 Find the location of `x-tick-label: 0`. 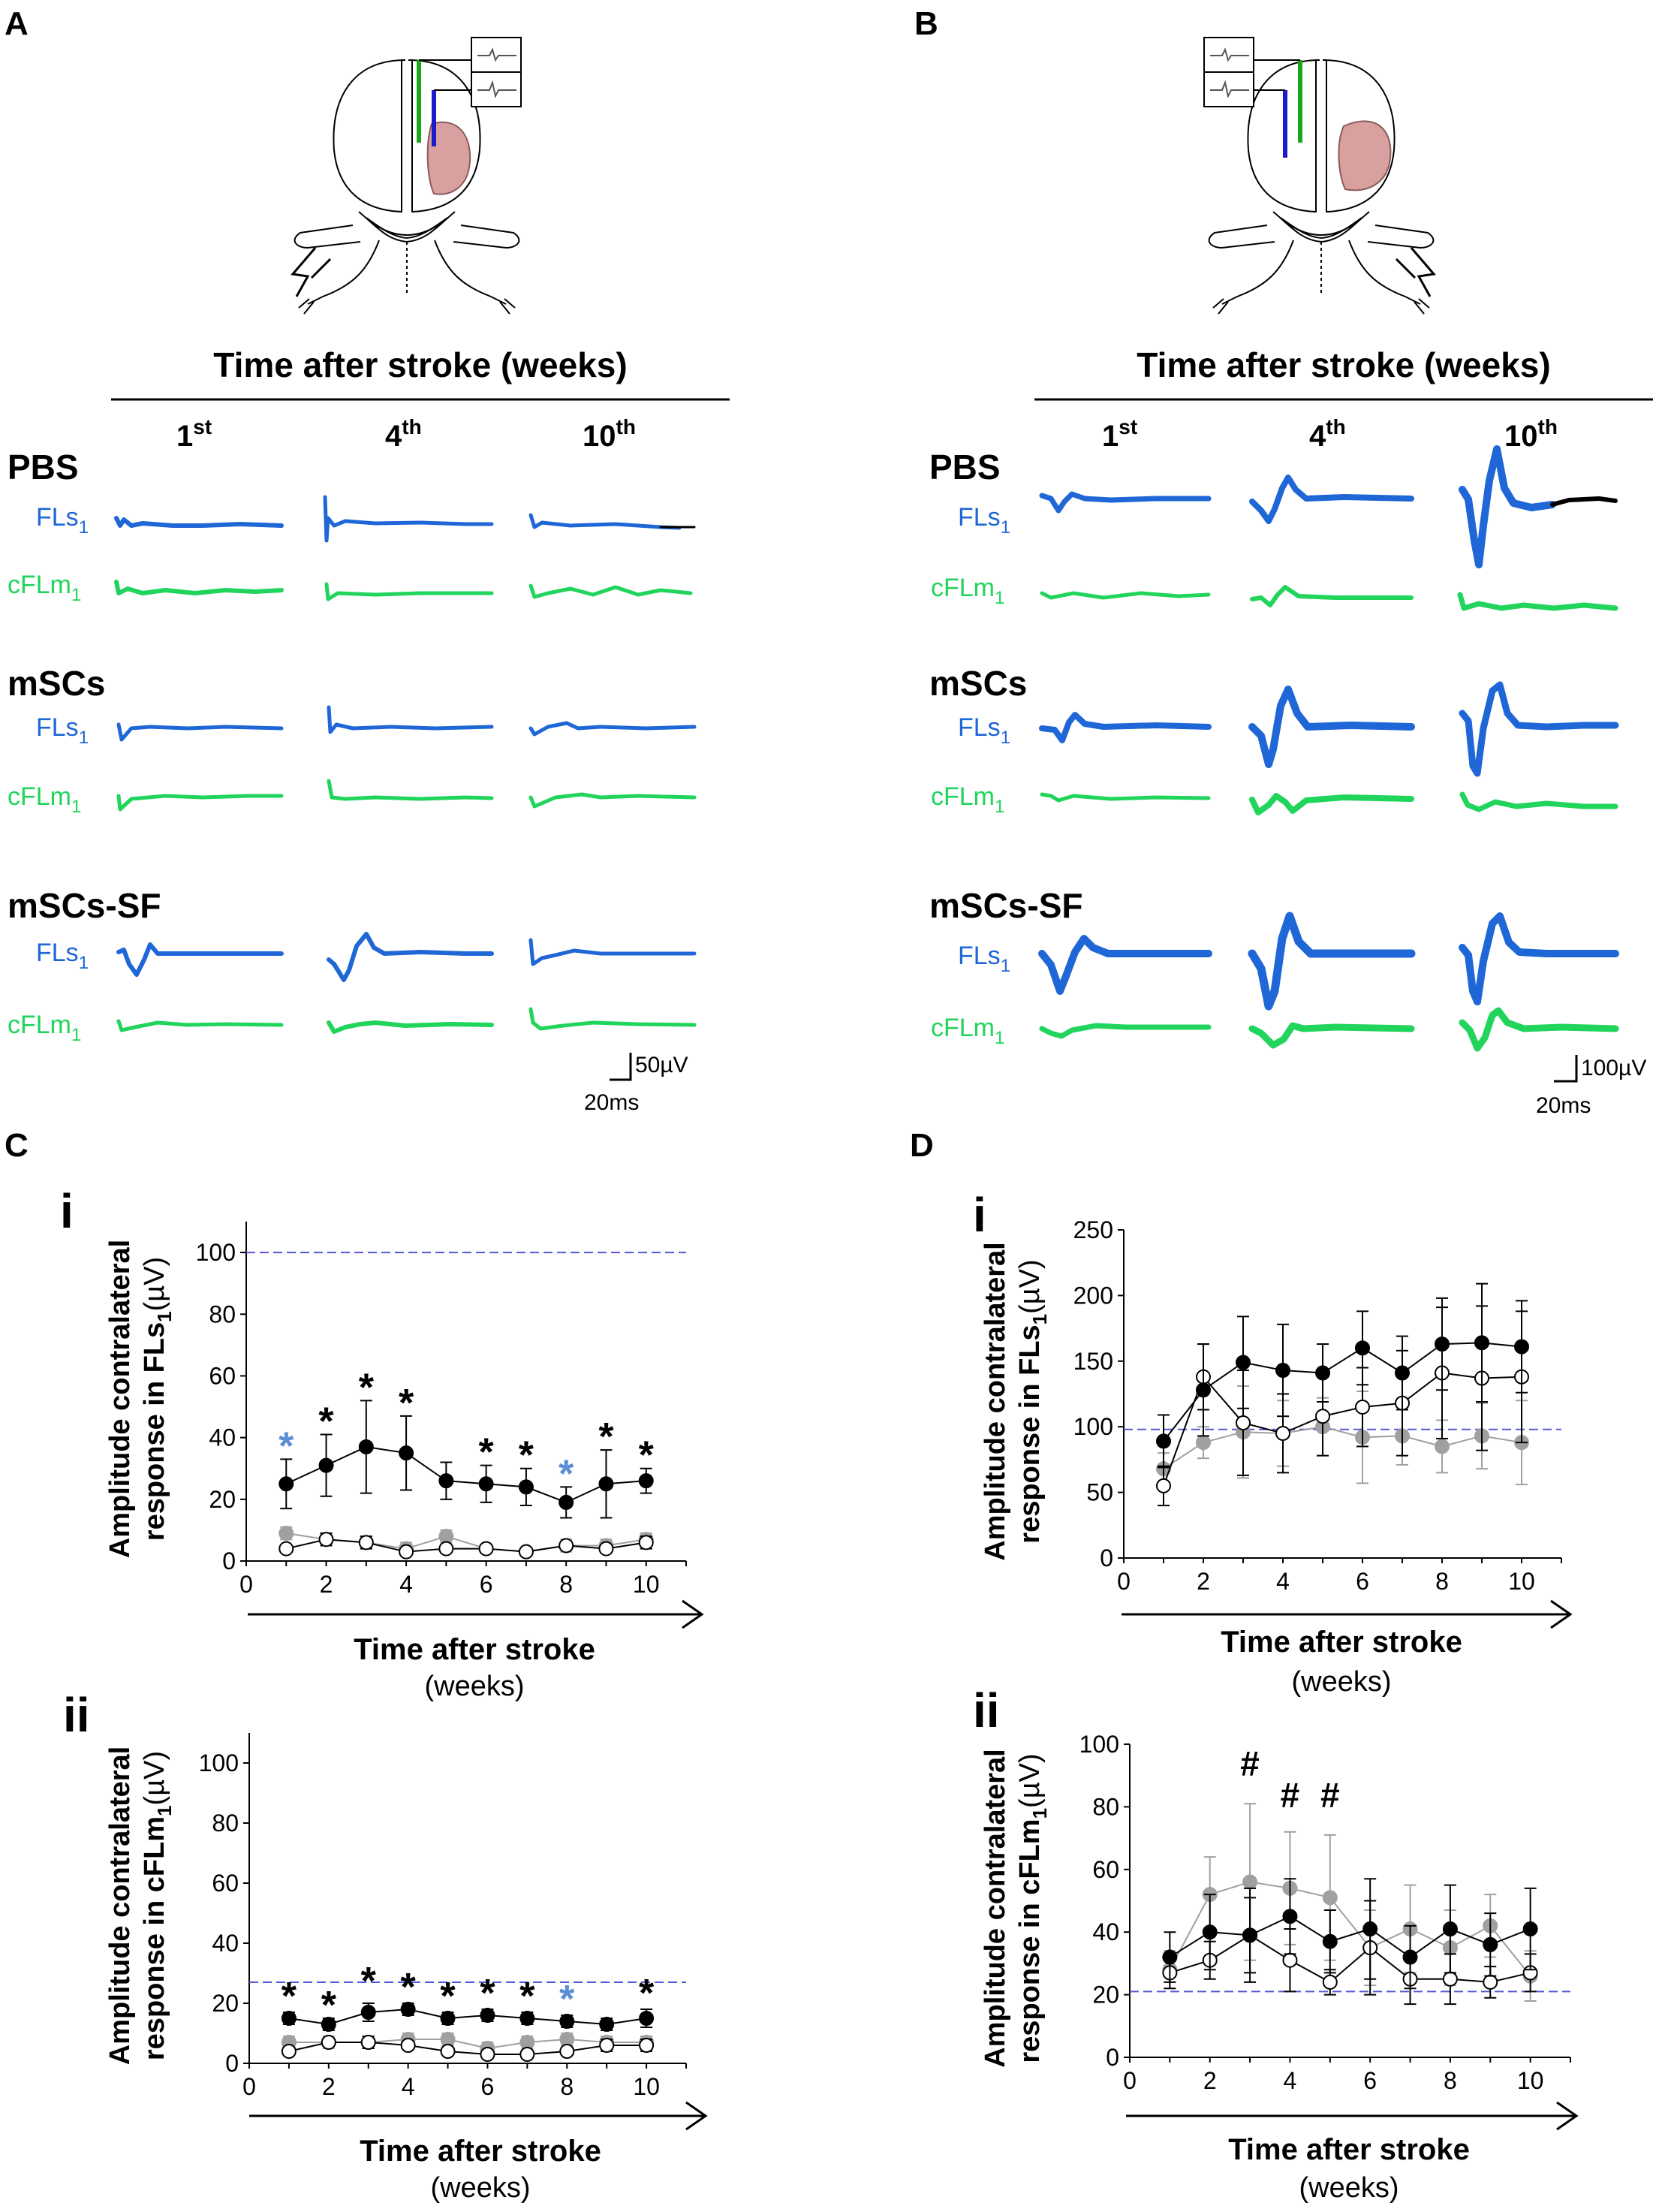

x-tick-label: 0 is located at coordinates (1130, 2080).